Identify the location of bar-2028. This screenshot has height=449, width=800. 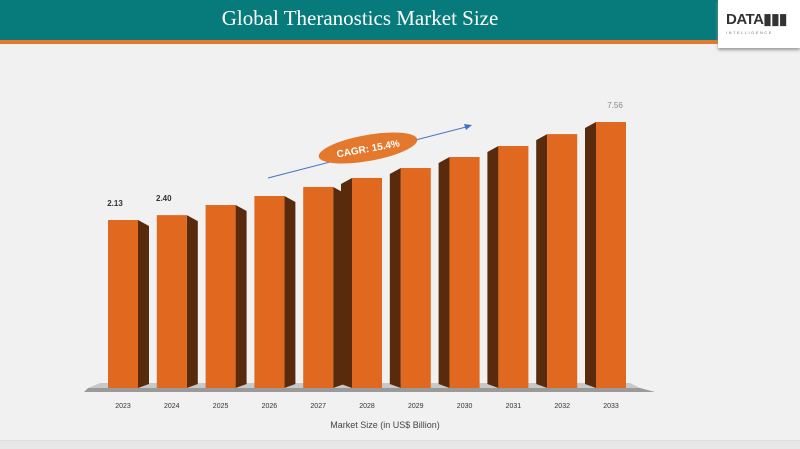
(361, 282).